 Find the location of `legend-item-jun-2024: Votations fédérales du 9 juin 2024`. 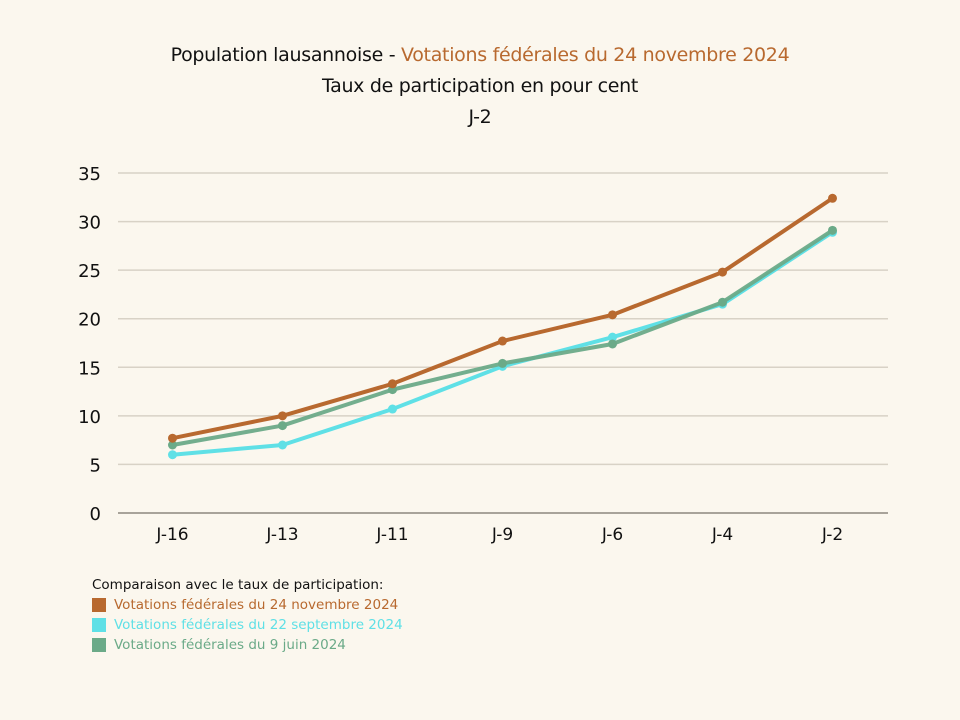

legend-item-jun-2024: Votations fédérales du 9 juin 2024 is located at coordinates (247, 645).